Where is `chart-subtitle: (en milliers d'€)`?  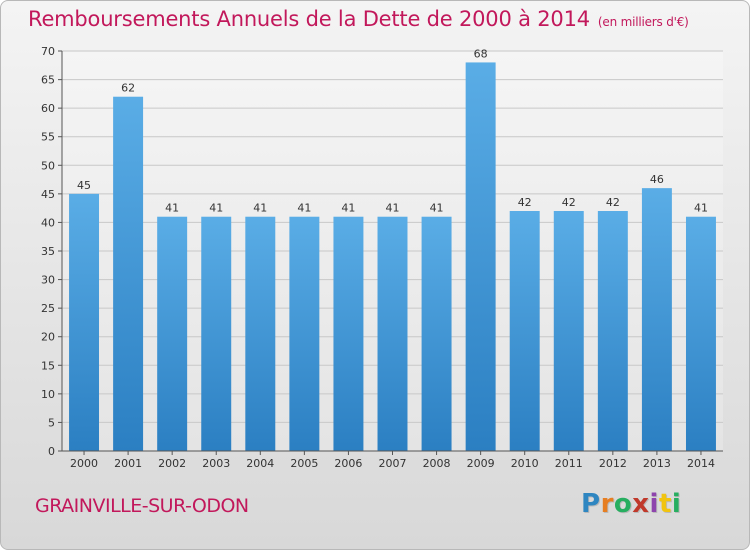
chart-subtitle: (en milliers d'€) is located at coordinates (643, 22).